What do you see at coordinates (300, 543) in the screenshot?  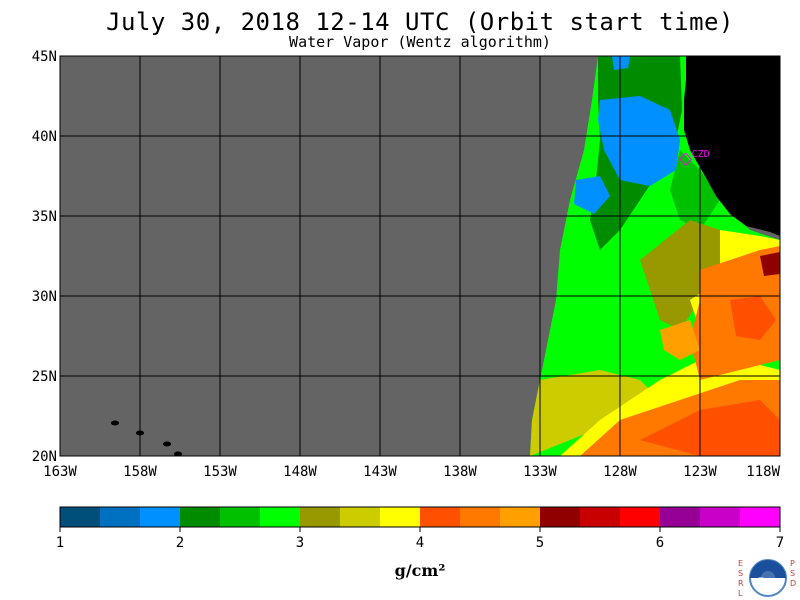 I see `colorbar-label-3: 3` at bounding box center [300, 543].